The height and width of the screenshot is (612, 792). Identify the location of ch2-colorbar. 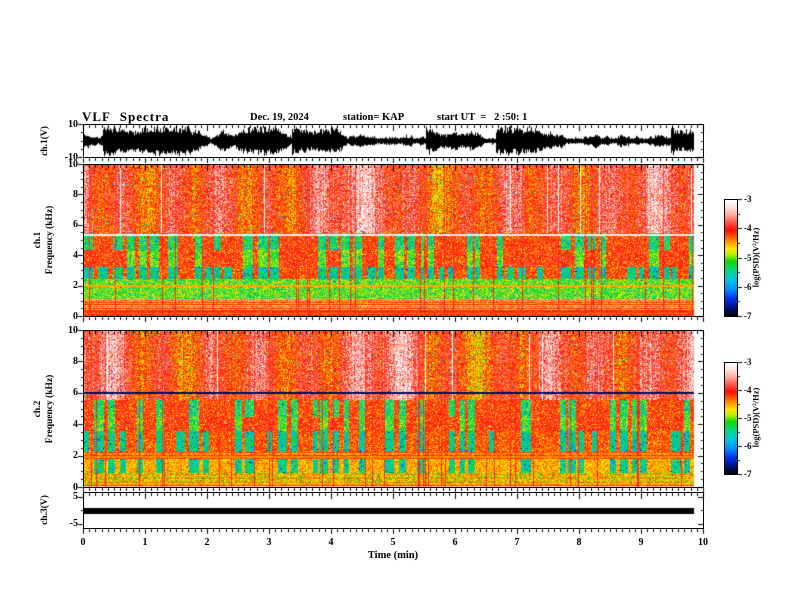
(731, 418).